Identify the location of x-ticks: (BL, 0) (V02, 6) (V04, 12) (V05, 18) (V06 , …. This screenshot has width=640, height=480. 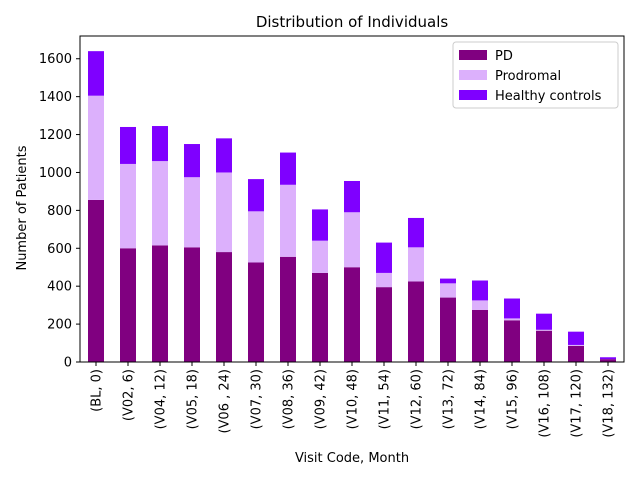
(353, 400).